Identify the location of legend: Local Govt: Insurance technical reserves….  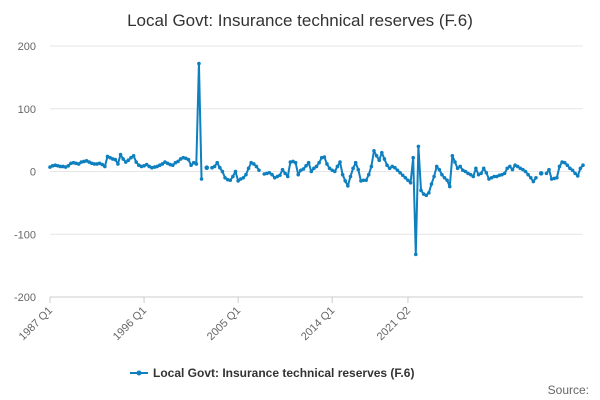
(272, 373).